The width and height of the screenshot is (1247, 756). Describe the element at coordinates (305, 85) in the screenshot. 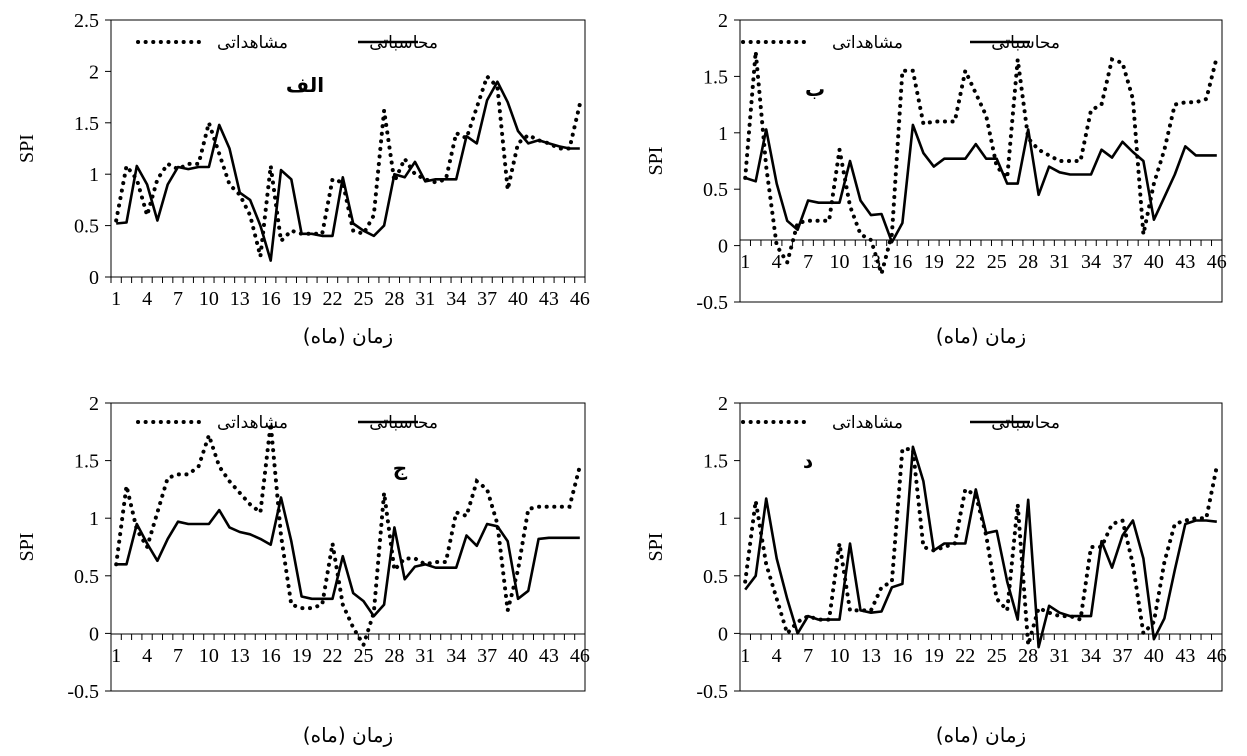

I see `panel-label: الف` at that location.